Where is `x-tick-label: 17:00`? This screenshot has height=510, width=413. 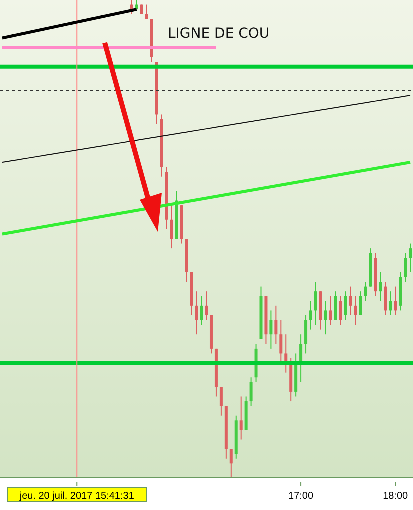
x-tick-label: 17:00 is located at coordinates (301, 496).